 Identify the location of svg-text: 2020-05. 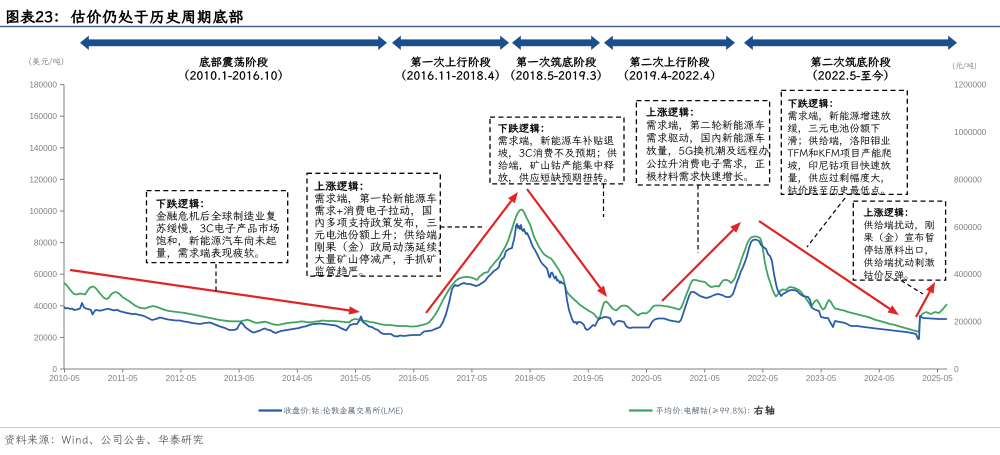
(646, 378).